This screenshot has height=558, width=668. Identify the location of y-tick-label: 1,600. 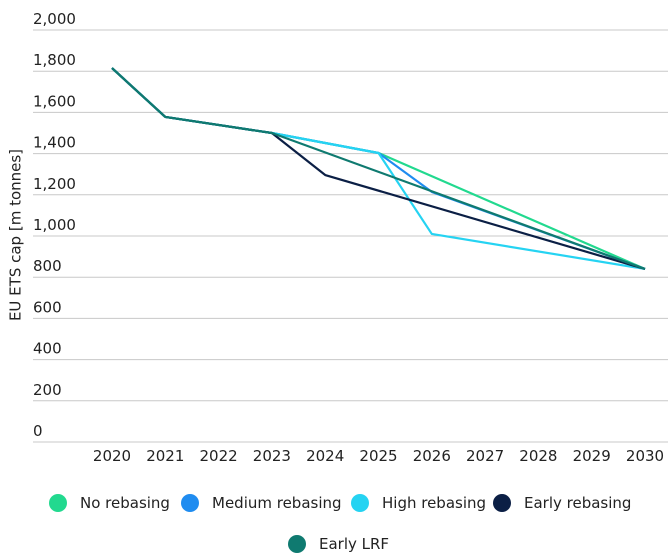
(54, 101).